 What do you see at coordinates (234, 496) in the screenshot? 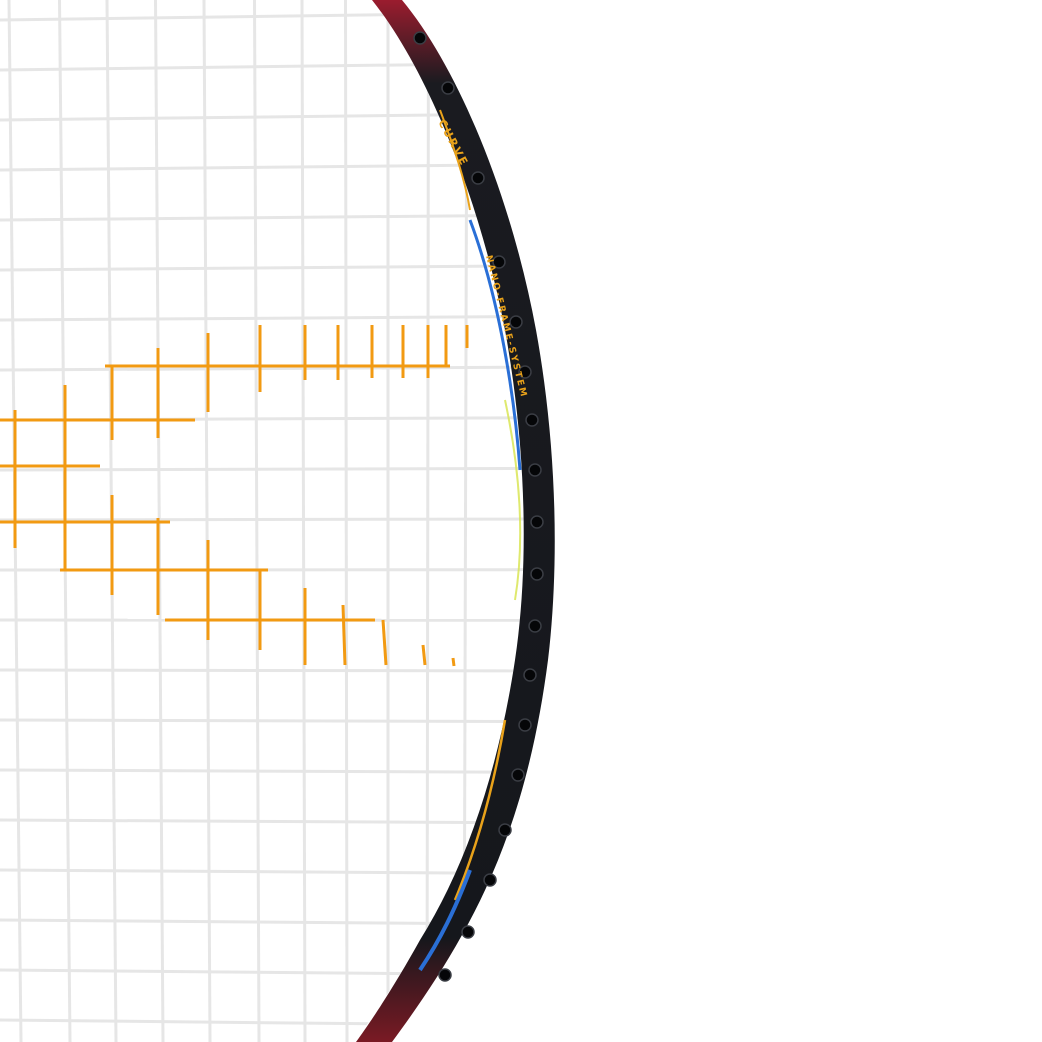
I see `logo-string-stencil` at bounding box center [234, 496].